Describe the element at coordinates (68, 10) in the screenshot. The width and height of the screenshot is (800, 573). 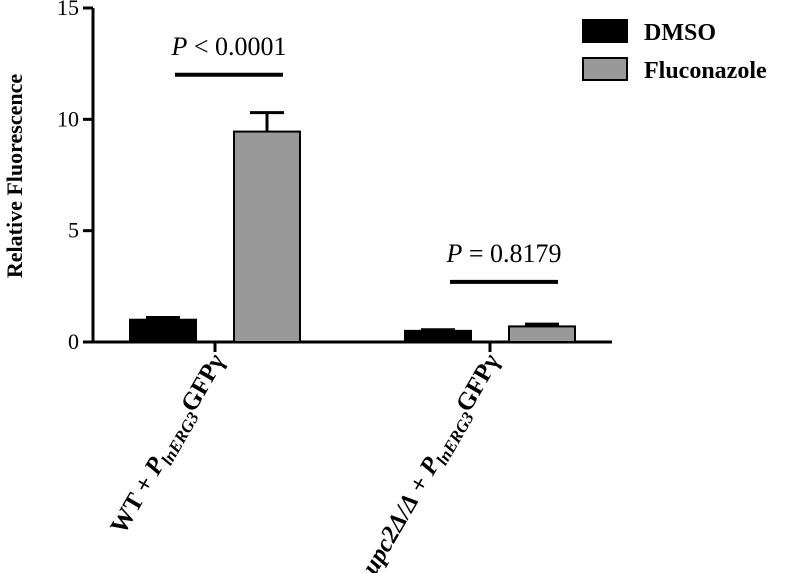
I see `y-tick-label: 15` at that location.